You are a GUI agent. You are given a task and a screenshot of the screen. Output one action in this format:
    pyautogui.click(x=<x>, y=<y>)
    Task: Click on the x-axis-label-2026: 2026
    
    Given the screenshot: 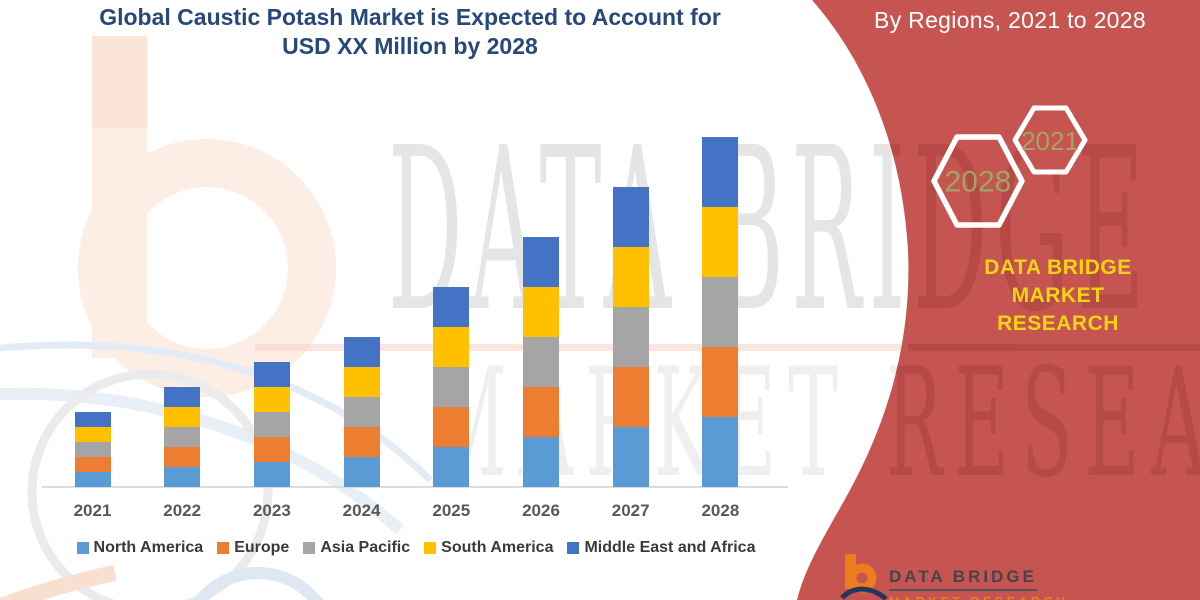 What is the action you would take?
    pyautogui.click(x=541, y=510)
    